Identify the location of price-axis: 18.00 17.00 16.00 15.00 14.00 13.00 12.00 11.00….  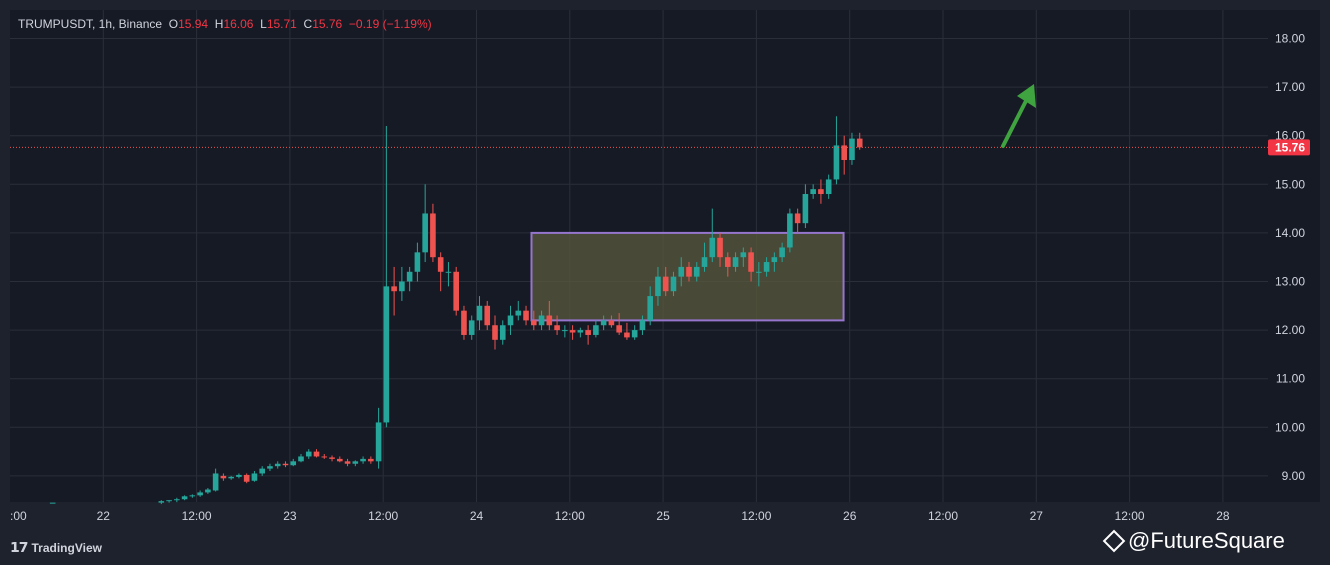
(1290, 257).